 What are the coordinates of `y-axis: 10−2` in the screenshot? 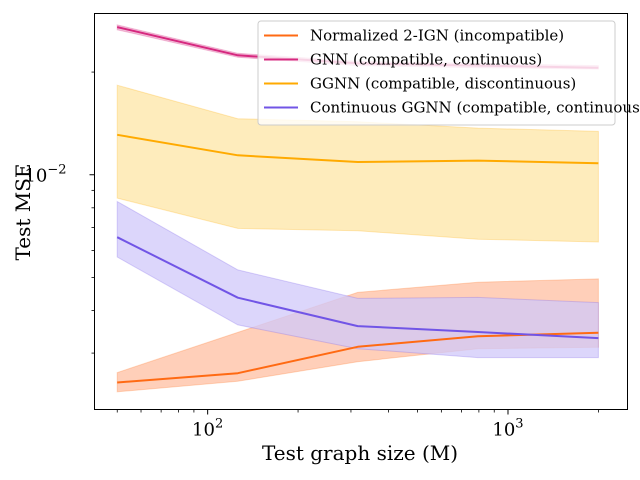 It's located at (59, 212).